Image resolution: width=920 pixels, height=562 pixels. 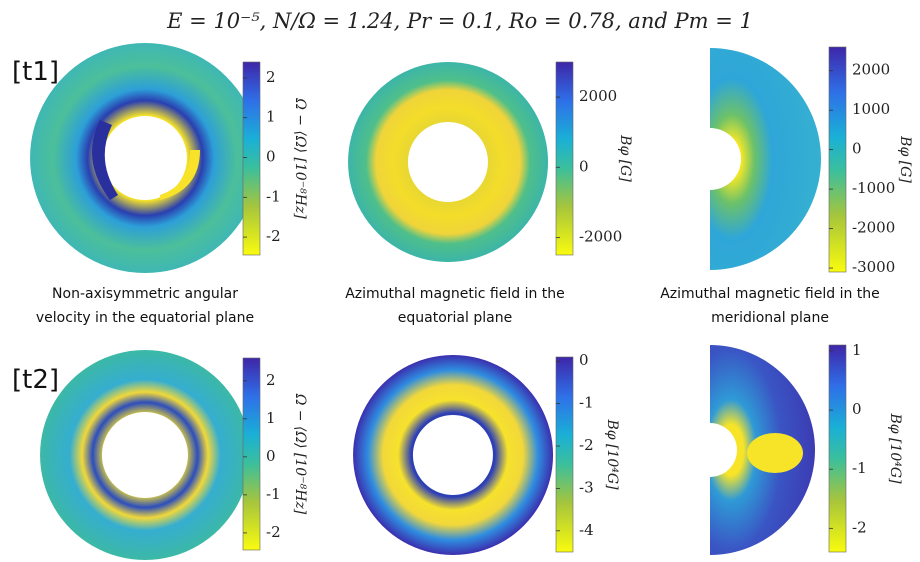 What do you see at coordinates (770, 318) in the screenshot?
I see `caption: meridional plane` at bounding box center [770, 318].